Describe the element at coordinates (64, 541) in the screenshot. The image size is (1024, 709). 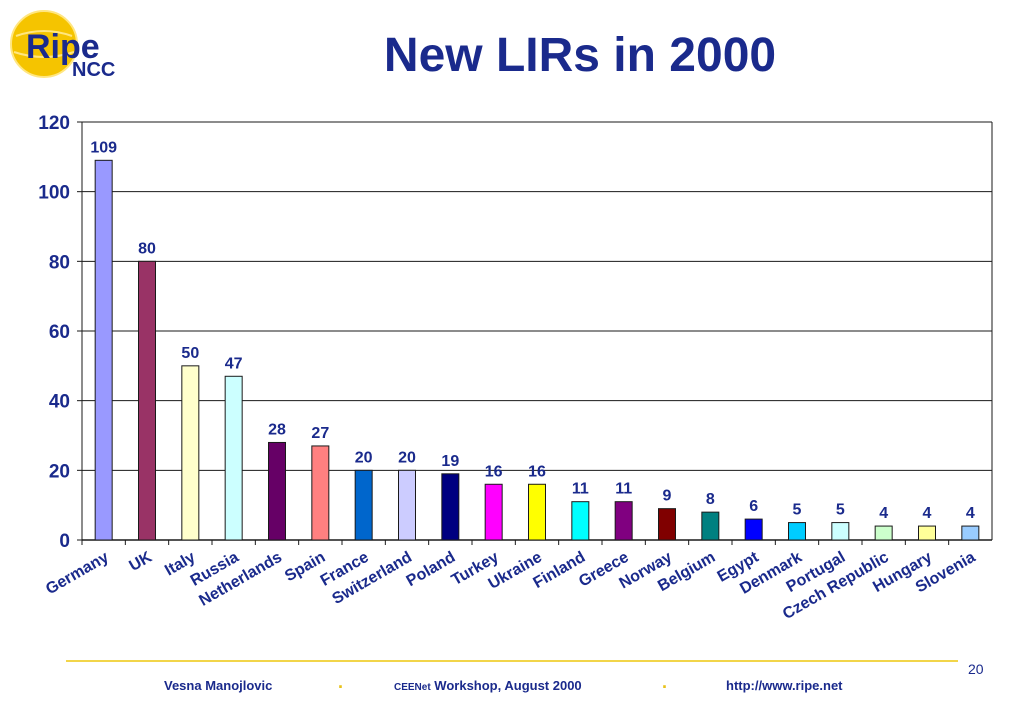
I see `y-tick-label: 0` at that location.